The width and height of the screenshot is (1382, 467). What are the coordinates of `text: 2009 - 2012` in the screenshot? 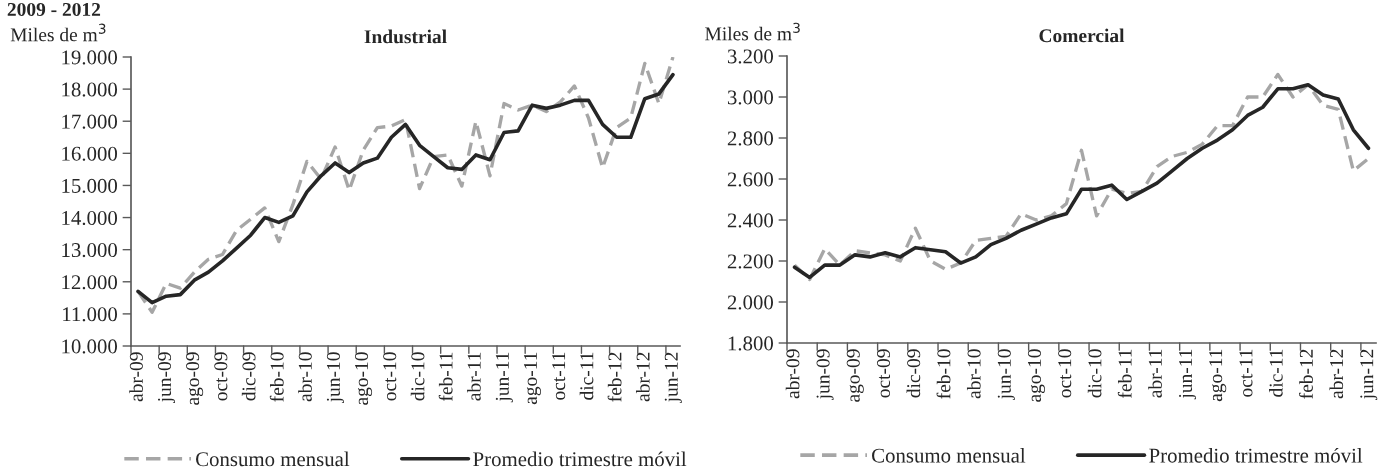 It's located at (54, 9).